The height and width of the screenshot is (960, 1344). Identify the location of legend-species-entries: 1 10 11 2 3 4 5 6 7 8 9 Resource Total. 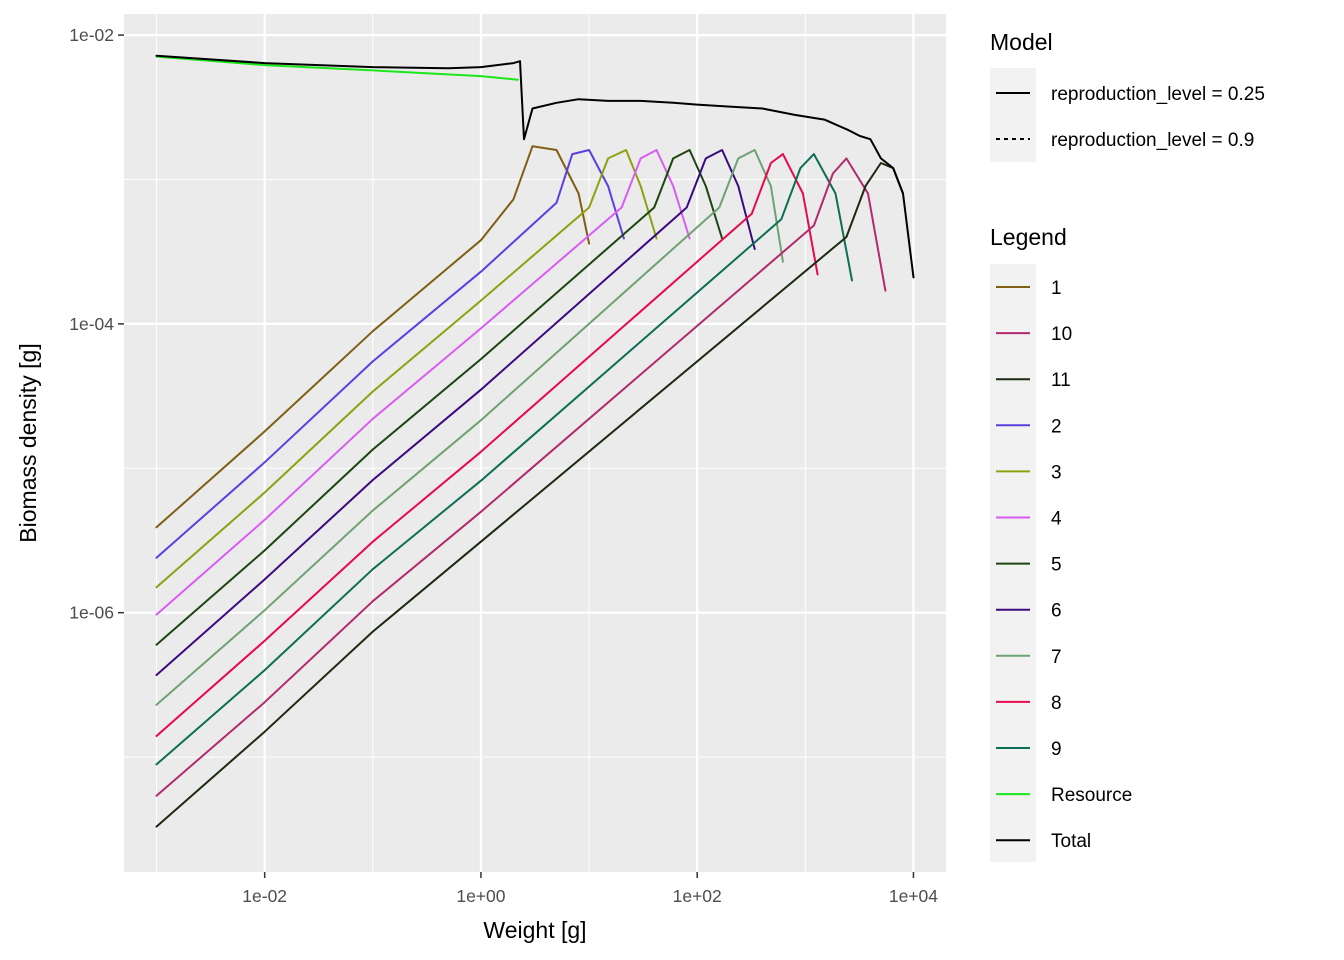
(1064, 565).